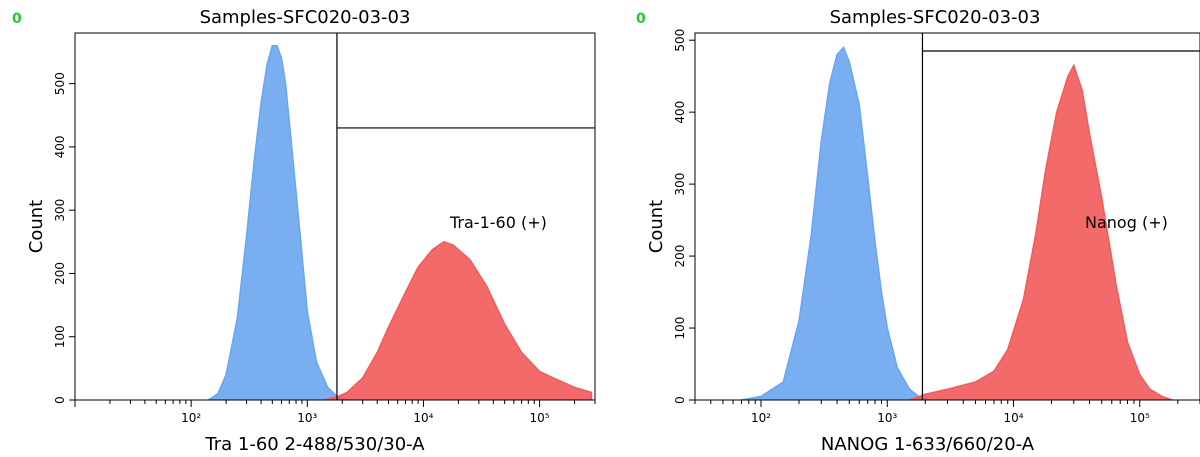 The width and height of the screenshot is (1200, 457). I want to click on gate-label: Nanog (+), so click(1126, 222).